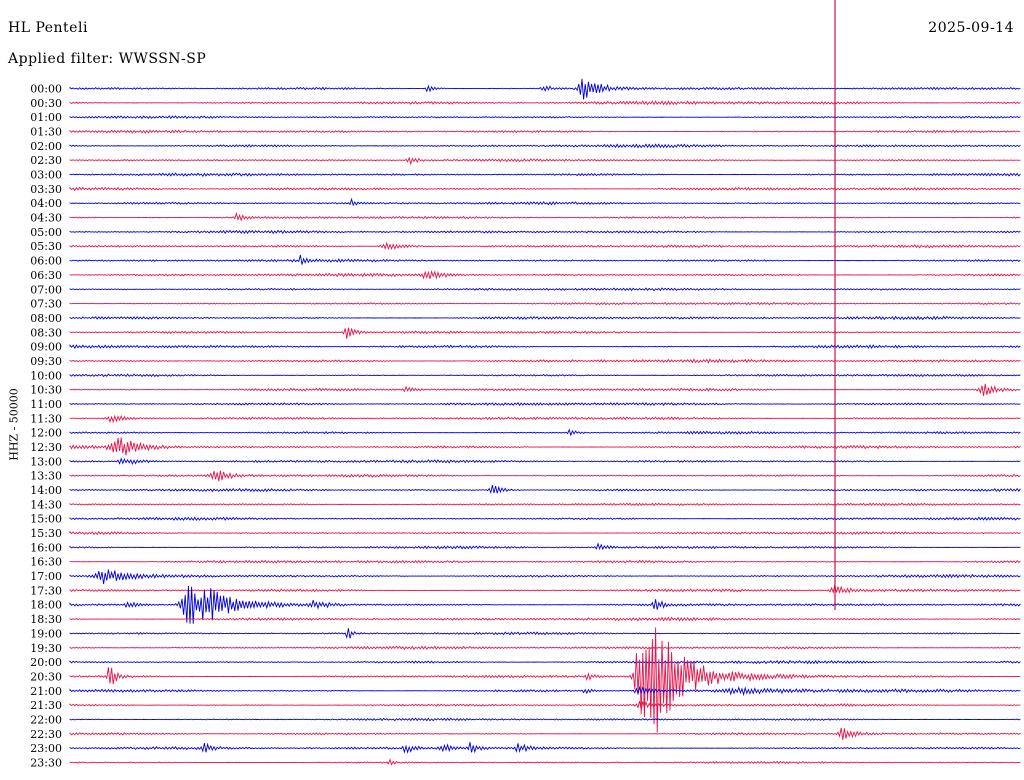 This screenshot has height=780, width=1024. What do you see at coordinates (46, 132) in the screenshot?
I see `trace-time-label: 01:30` at bounding box center [46, 132].